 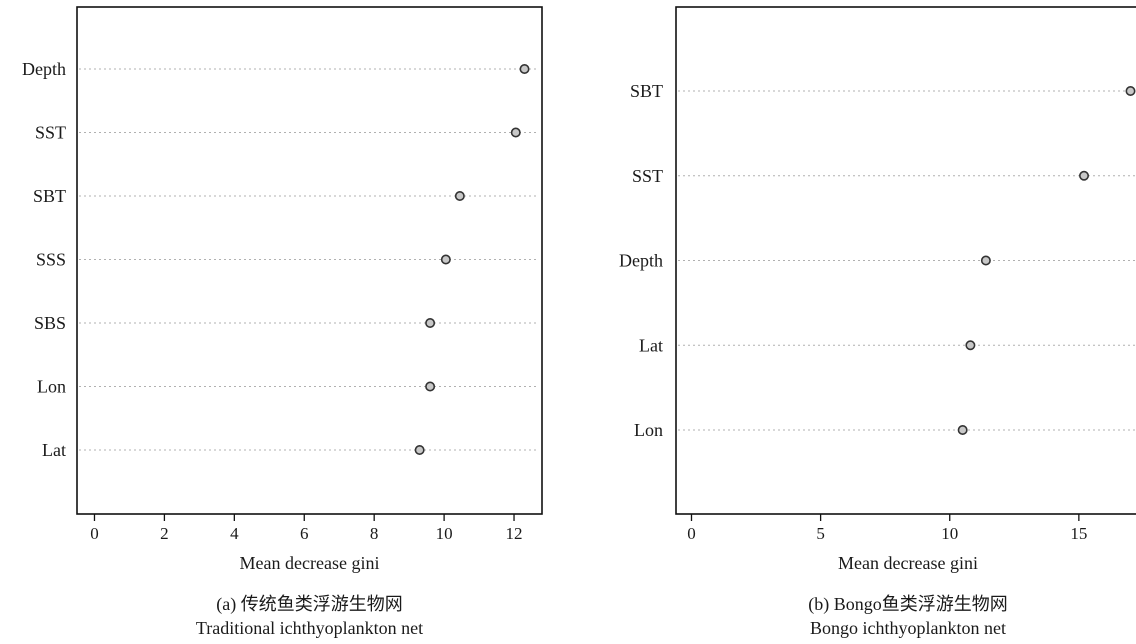 What do you see at coordinates (691, 533) in the screenshot?
I see `x-tick-label-b-0: 0` at bounding box center [691, 533].